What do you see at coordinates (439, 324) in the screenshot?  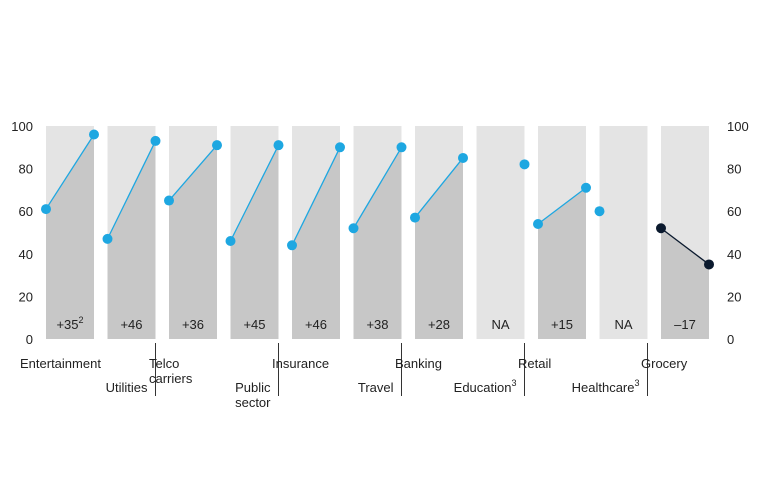 I see `change-label: +28` at bounding box center [439, 324].